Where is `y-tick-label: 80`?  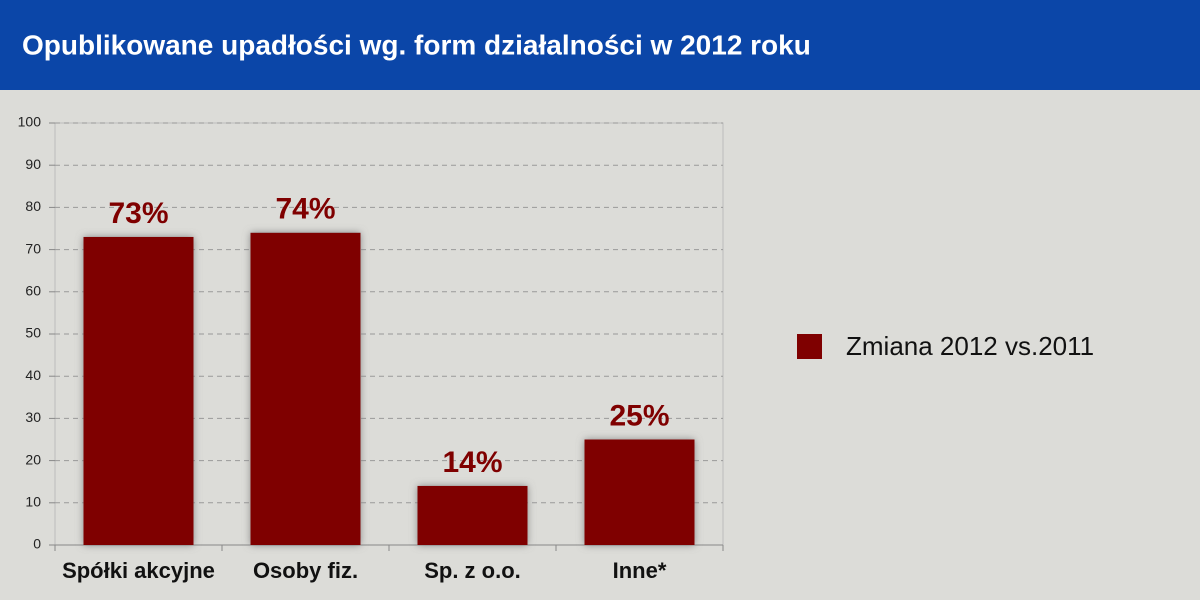
y-tick-label: 80 is located at coordinates (33, 206).